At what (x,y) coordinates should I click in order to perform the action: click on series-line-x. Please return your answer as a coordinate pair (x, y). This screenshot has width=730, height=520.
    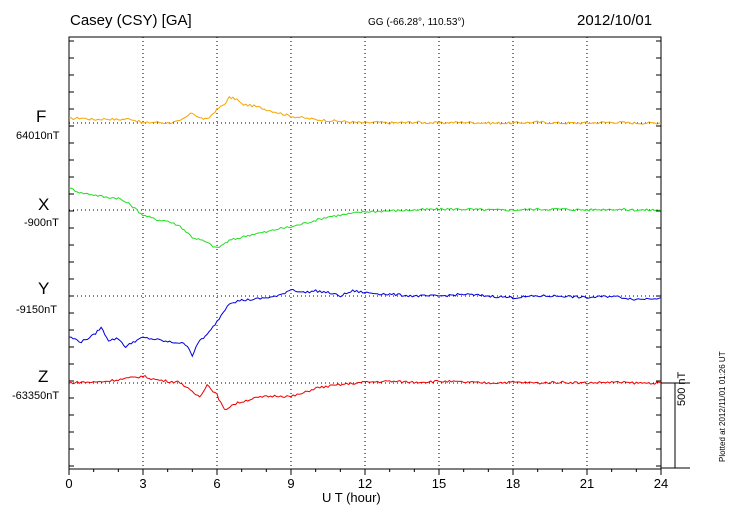
    Looking at the image, I should click on (365, 218).